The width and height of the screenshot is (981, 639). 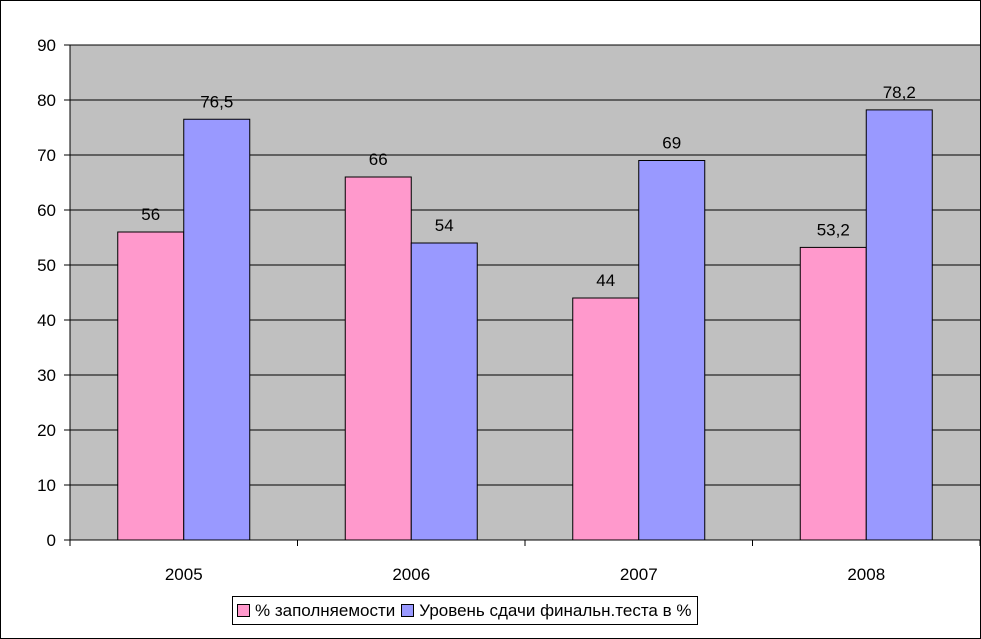 What do you see at coordinates (46, 485) in the screenshot?
I see `y-tick-label: 10` at bounding box center [46, 485].